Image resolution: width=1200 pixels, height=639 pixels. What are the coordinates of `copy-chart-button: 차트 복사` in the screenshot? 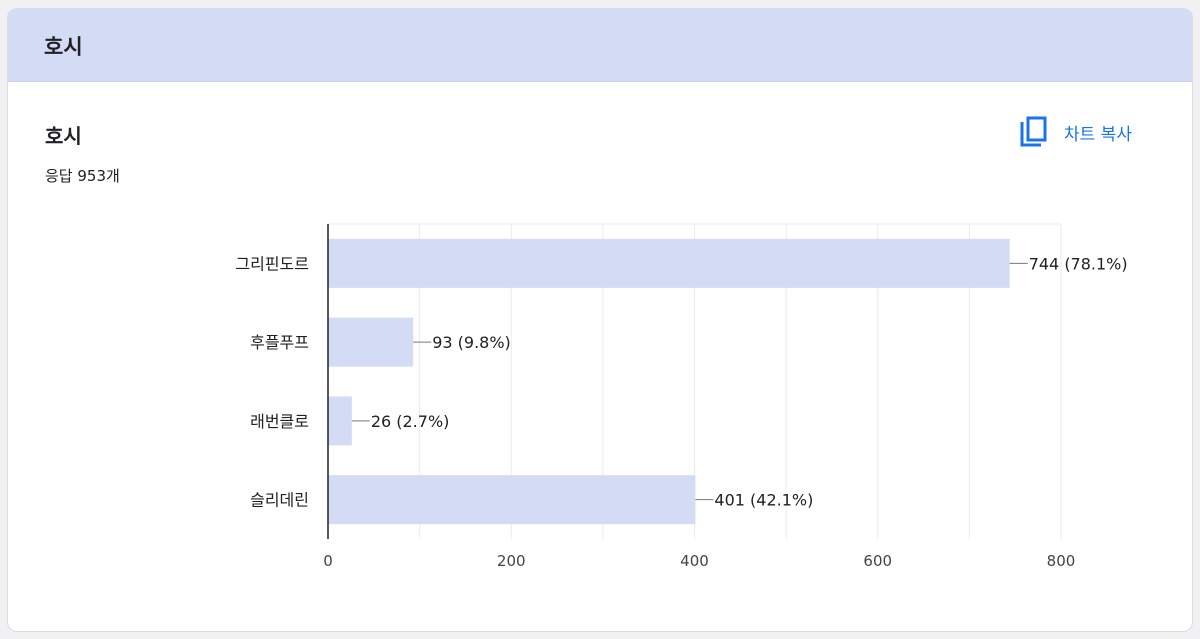 It's located at (1076, 132).